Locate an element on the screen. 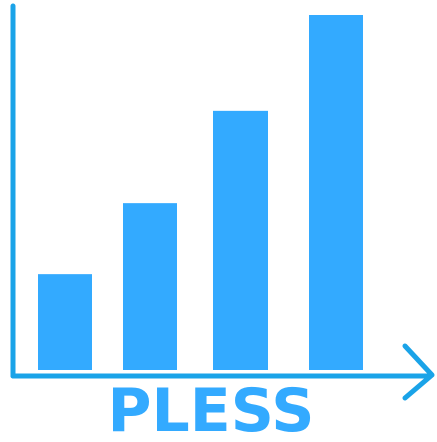  logo-wordmark: PLESS is located at coordinates (211, 409).